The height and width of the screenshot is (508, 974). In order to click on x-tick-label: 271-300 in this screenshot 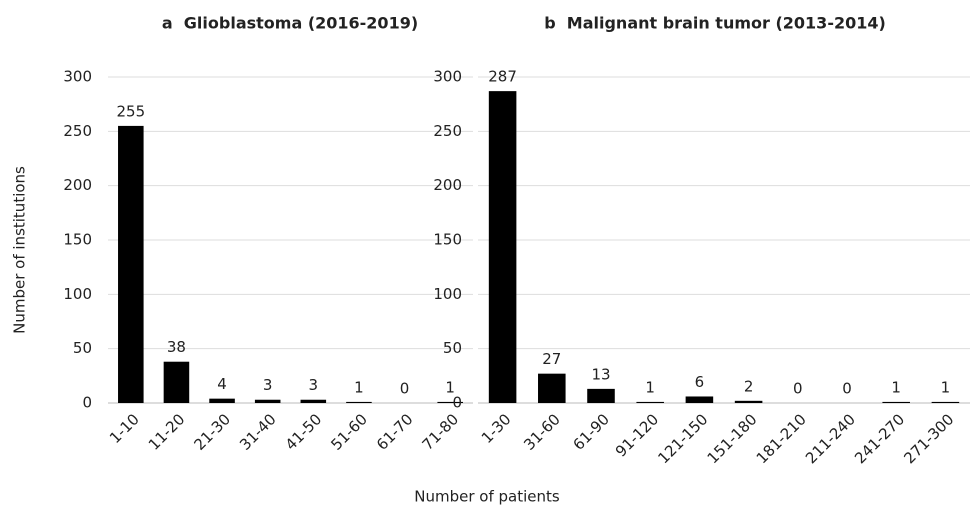, I will do `click(928, 438)`.